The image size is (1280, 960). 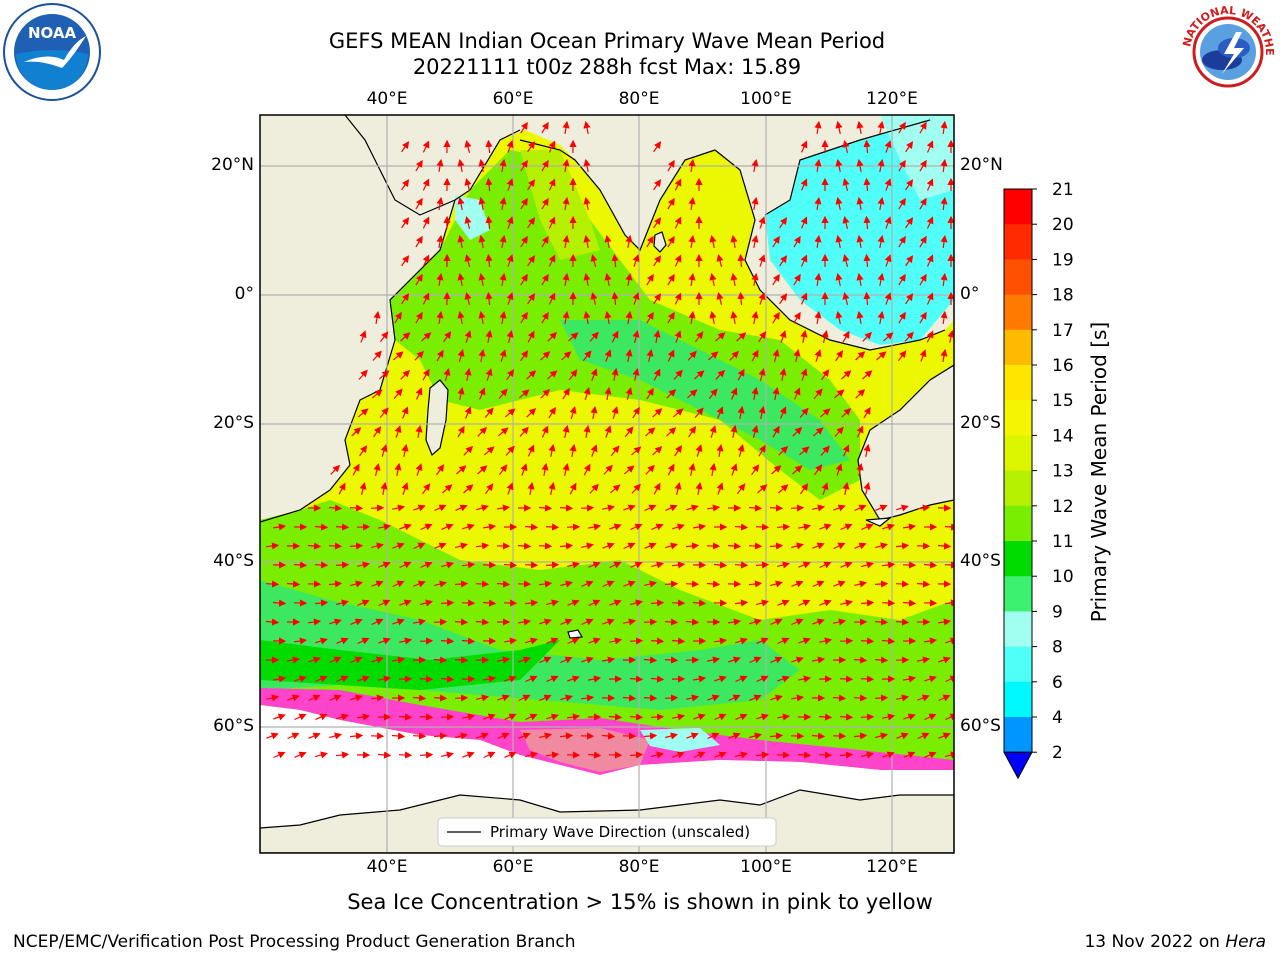 I want to click on colorbar-tick-label: 18, so click(x=1063, y=296).